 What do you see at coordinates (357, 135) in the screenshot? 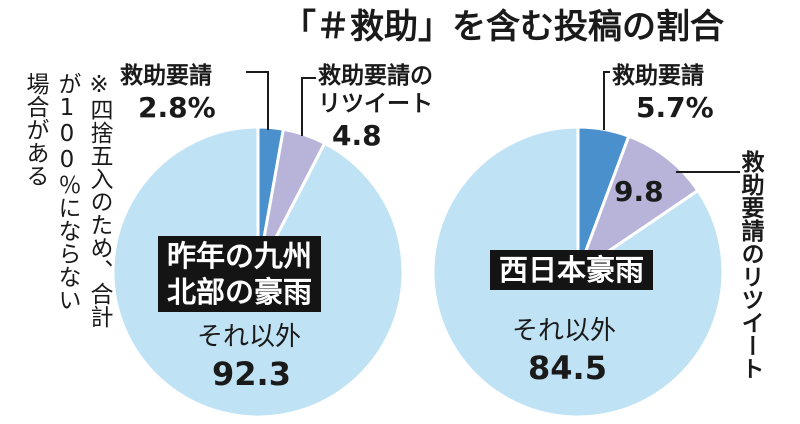
I see `pie1-value-retweet: 4.8` at bounding box center [357, 135].